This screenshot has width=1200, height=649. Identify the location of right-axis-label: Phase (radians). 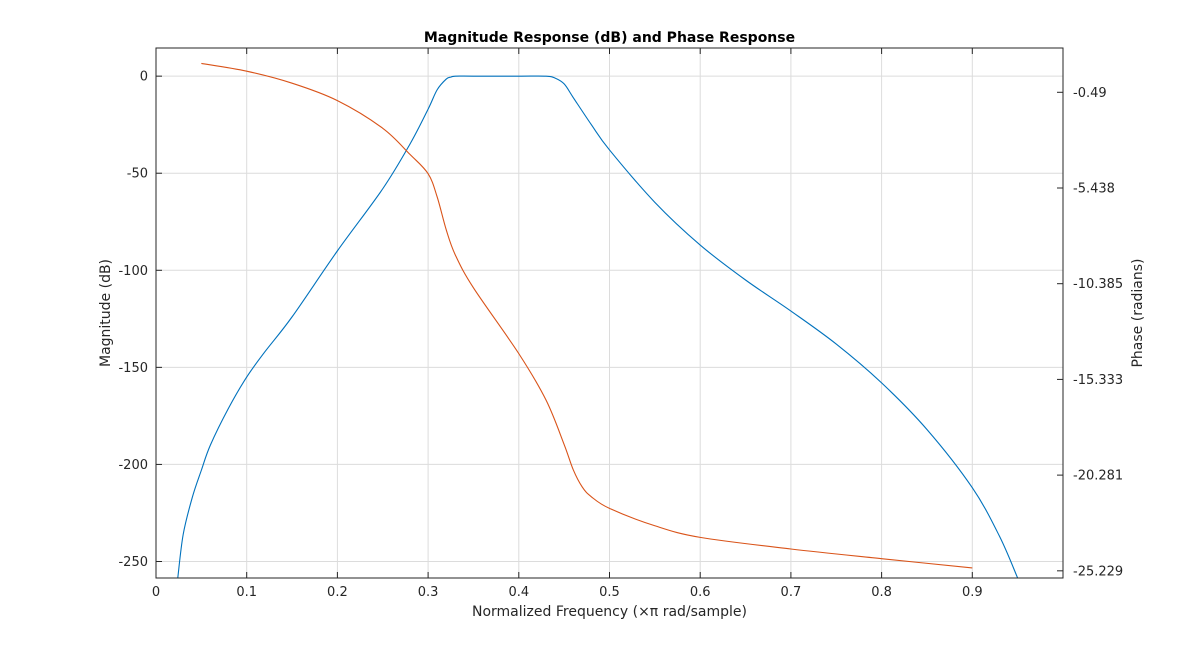
(1138, 312).